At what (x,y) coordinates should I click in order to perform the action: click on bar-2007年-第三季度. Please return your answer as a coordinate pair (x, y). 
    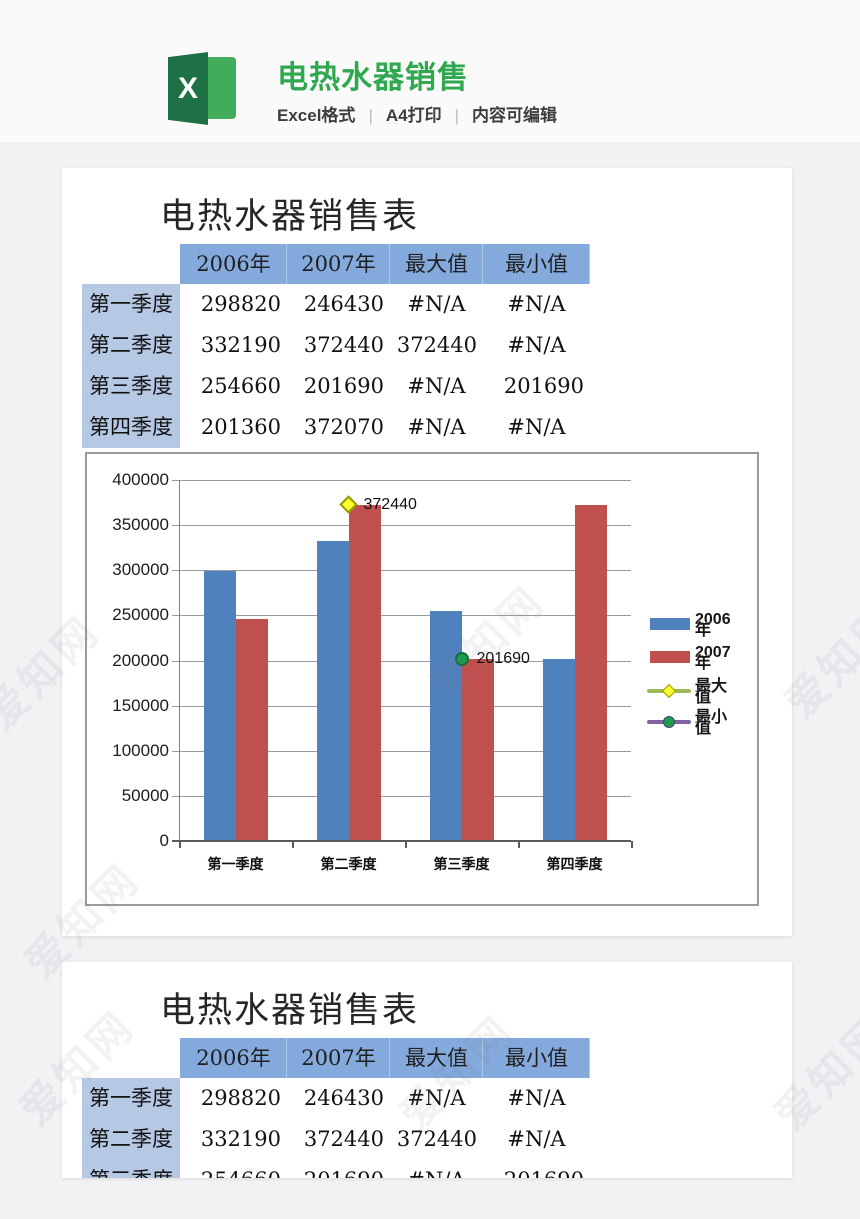
    Looking at the image, I should click on (477, 749).